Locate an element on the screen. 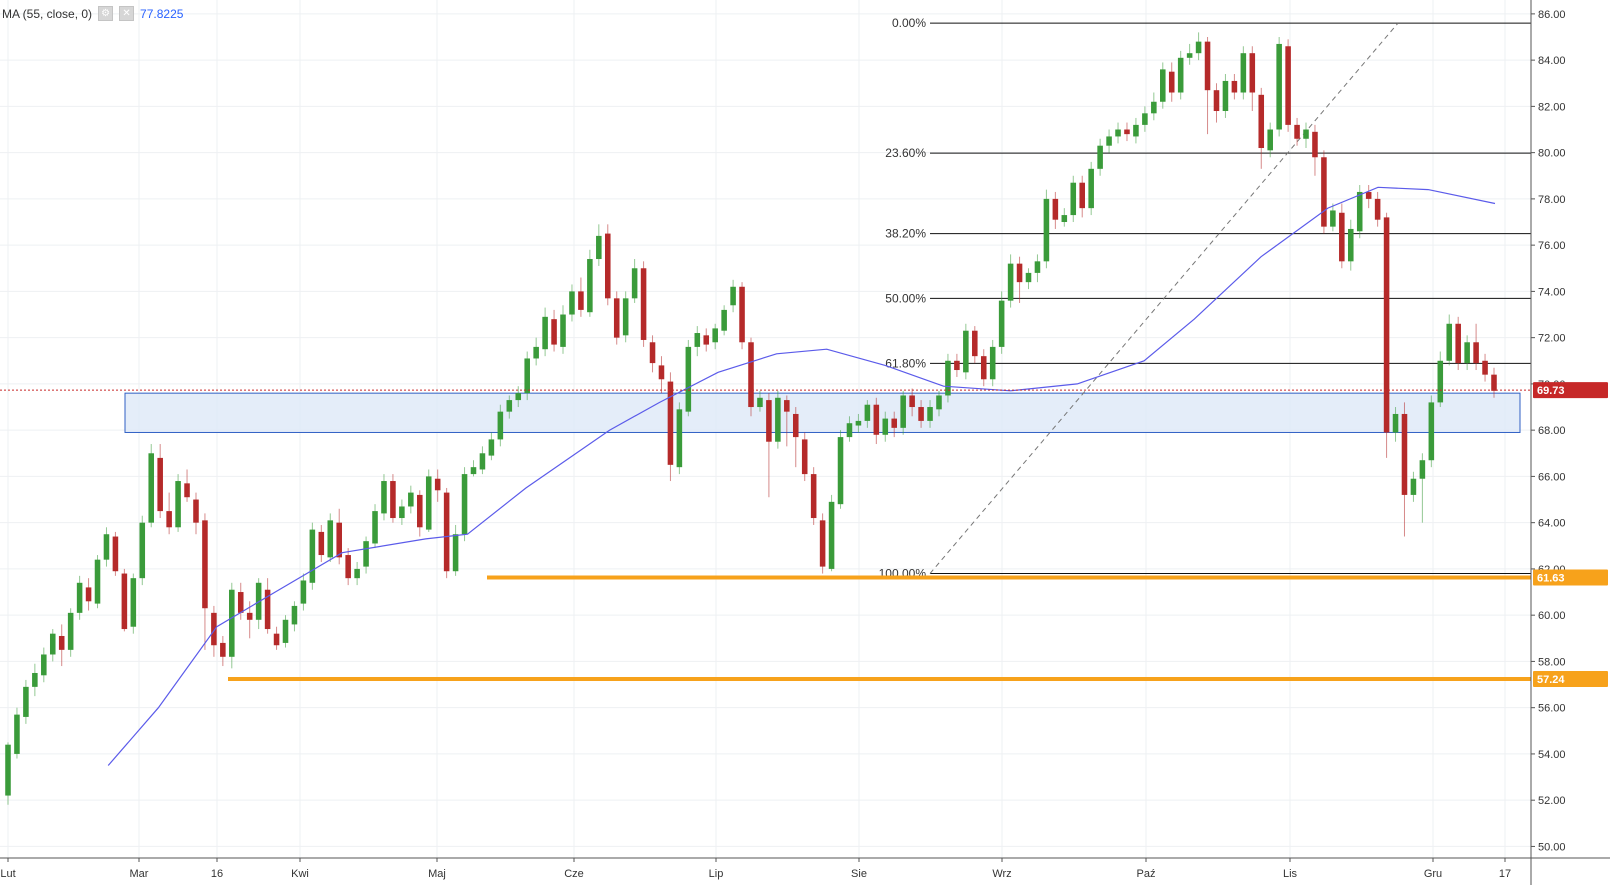 Image resolution: width=1610 pixels, height=885 pixels. gear-icon: ⚙ is located at coordinates (106, 13).